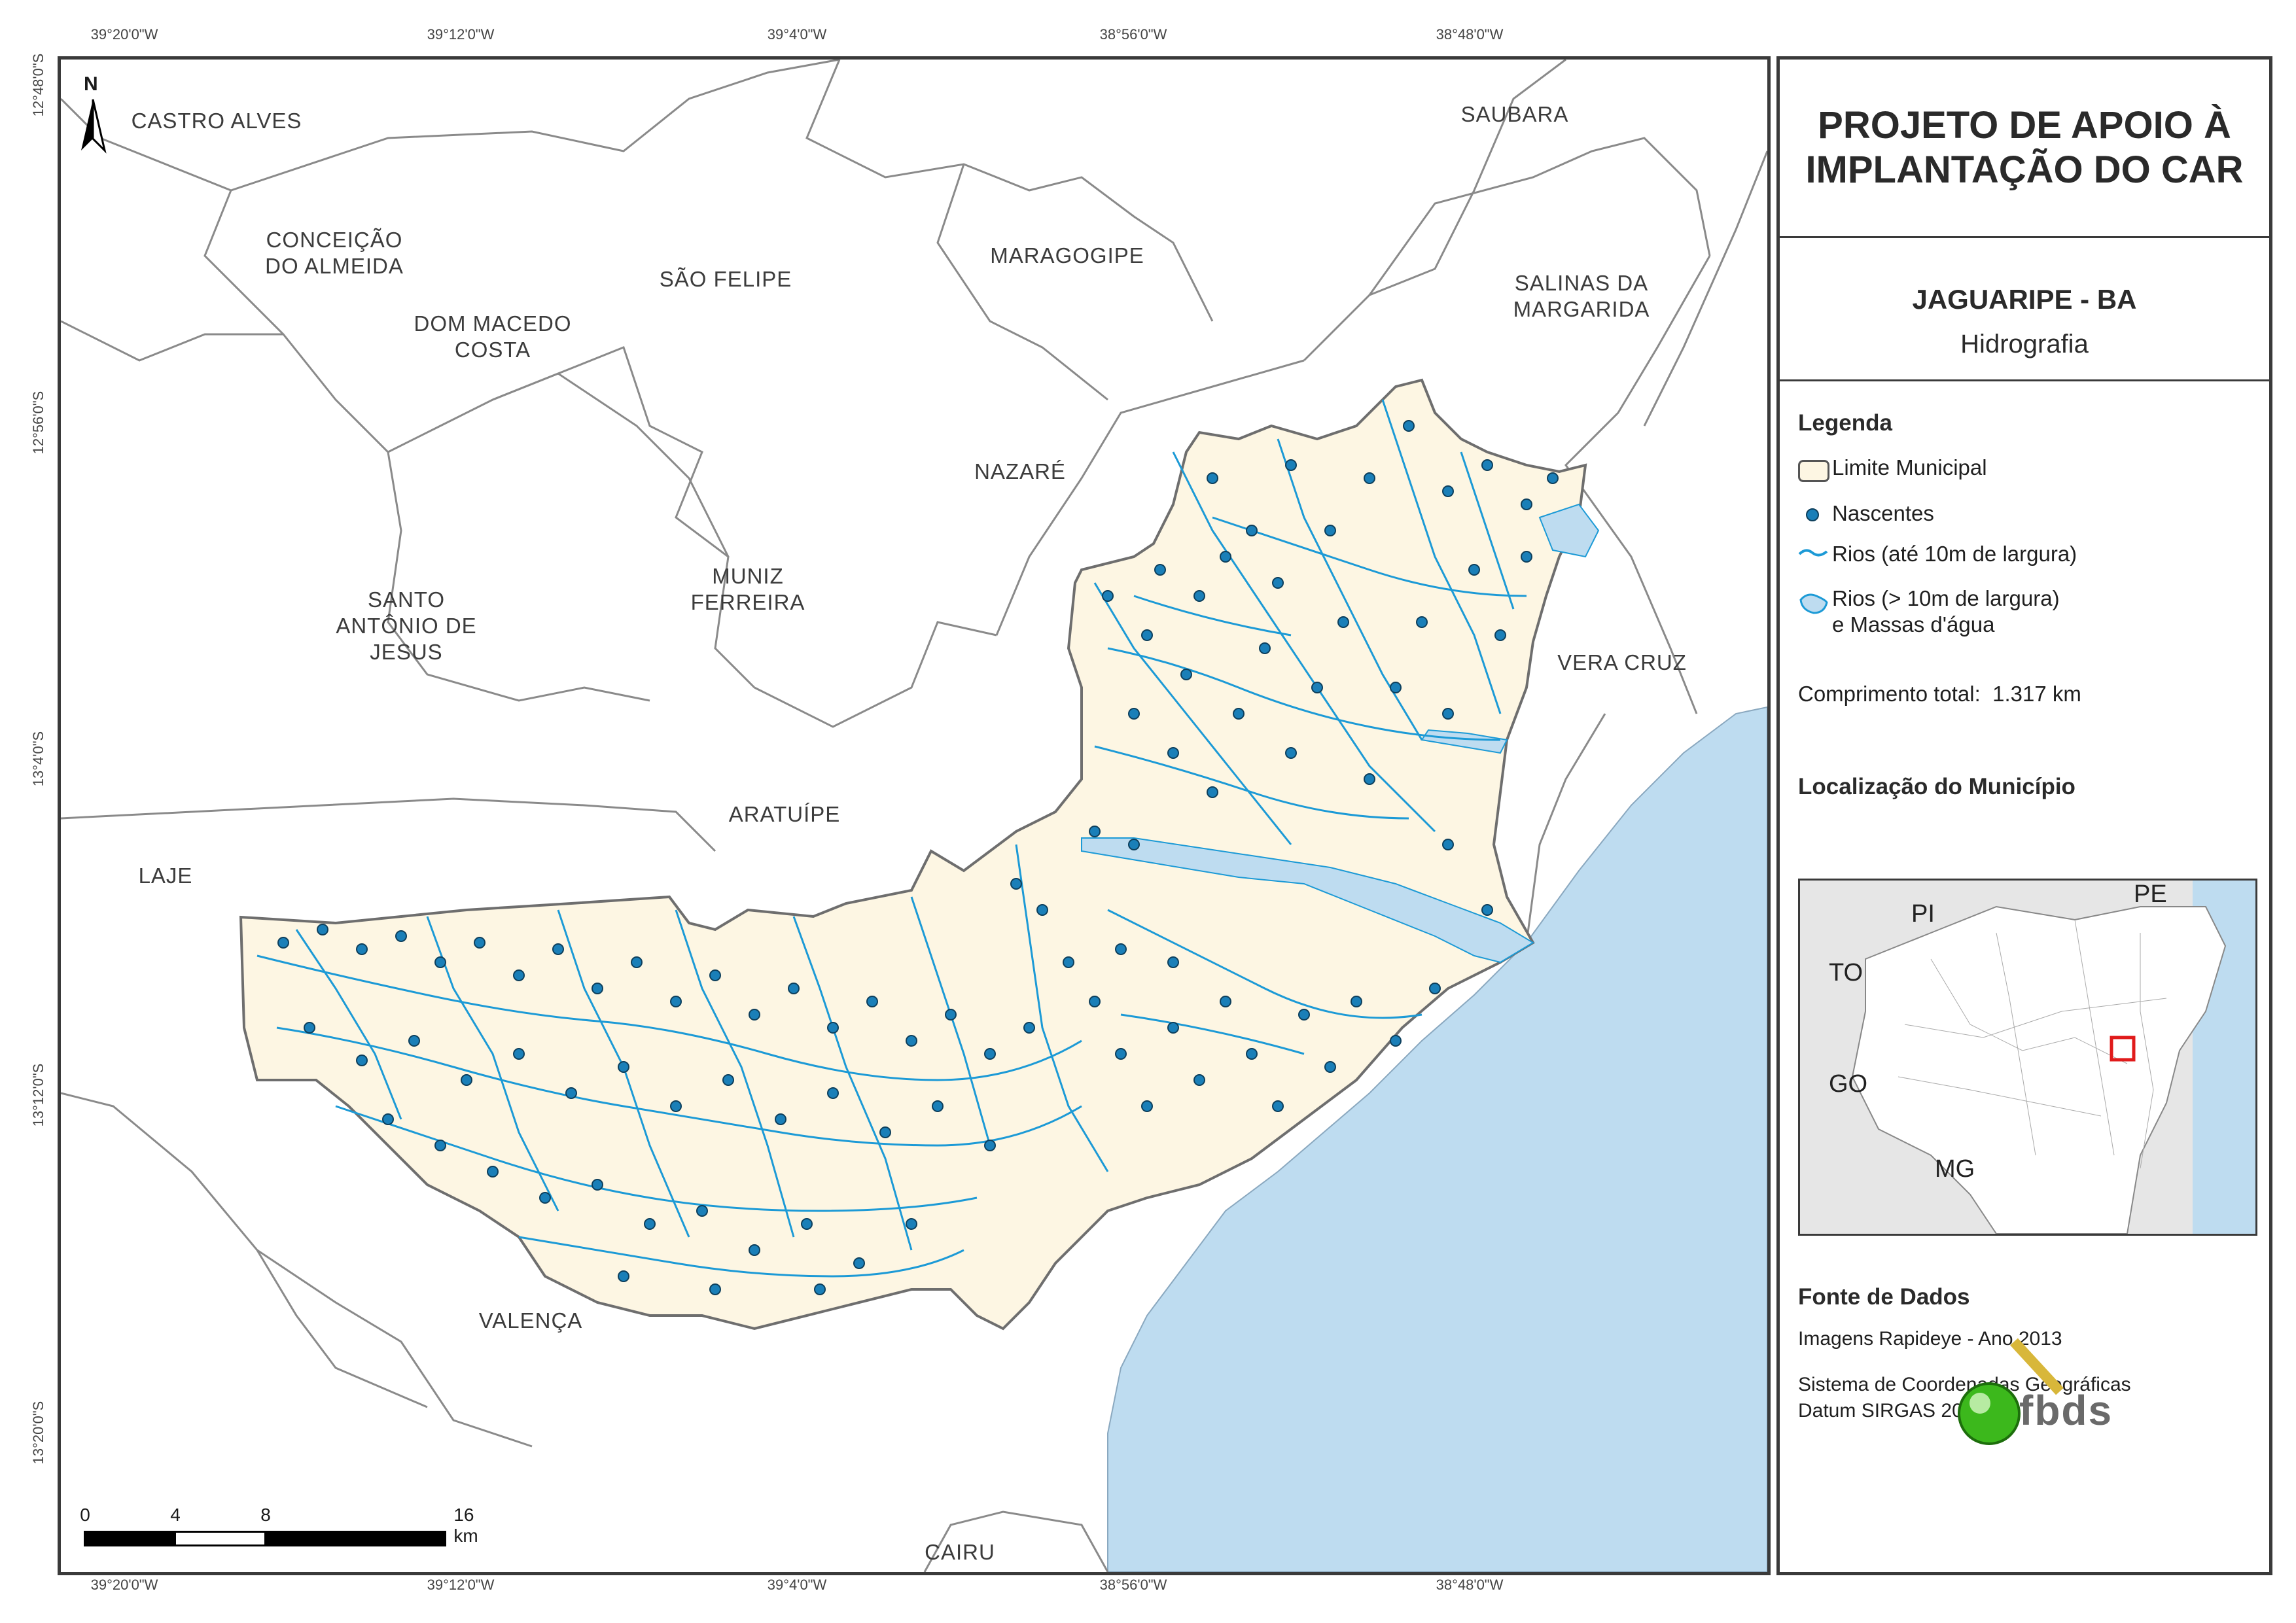 This screenshot has height=1623, width=2296. Describe the element at coordinates (1955, 1169) in the screenshot. I see `inset-label-mg: MG` at that location.